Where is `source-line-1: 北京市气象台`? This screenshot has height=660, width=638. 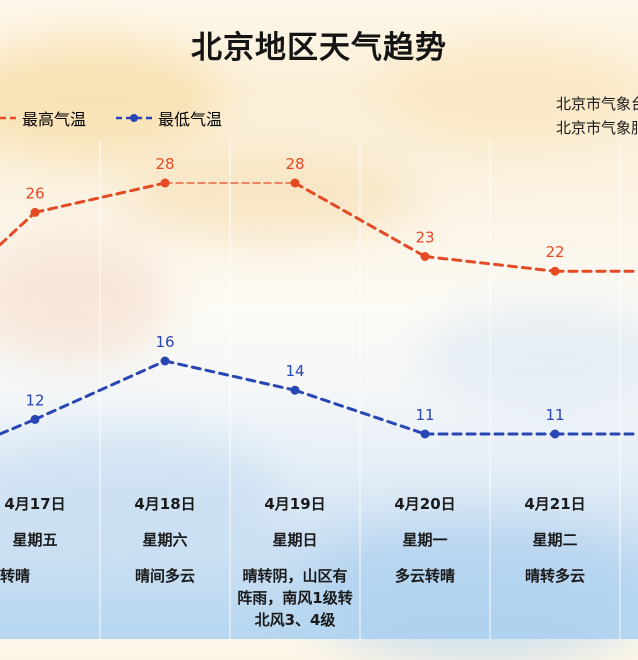
source-line-1: 北京市气象台 is located at coordinates (596, 104).